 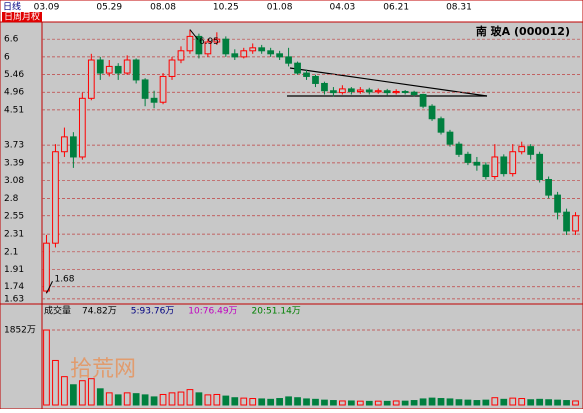 What do you see at coordinates (11, 40) in the screenshot?
I see `y-tick-label: 6.6` at bounding box center [11, 40].